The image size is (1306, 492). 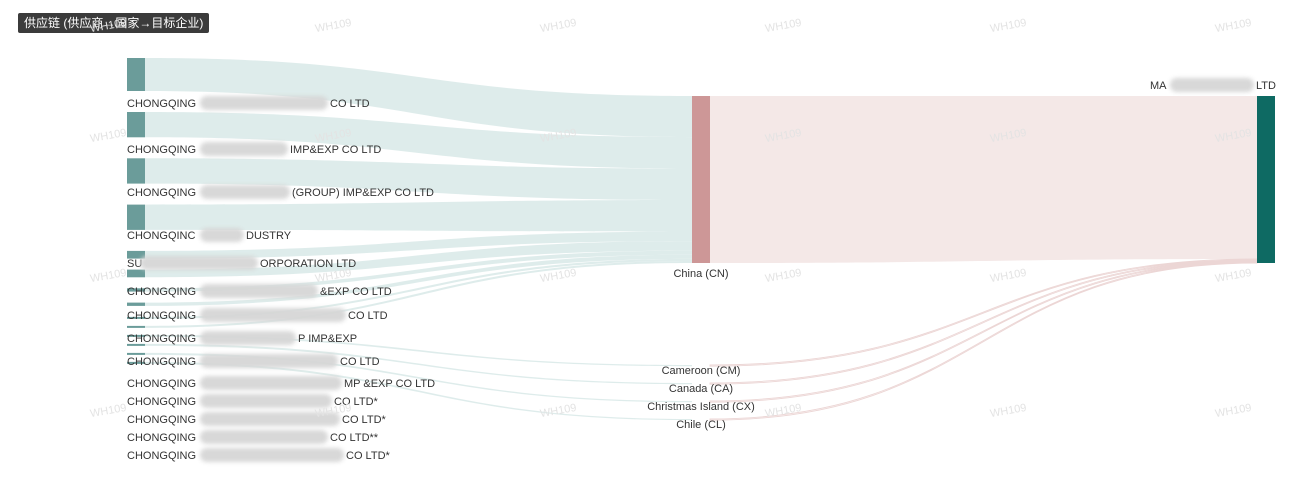 What do you see at coordinates (368, 316) in the screenshot?
I see `supplier-label-end-6: CO LTD` at bounding box center [368, 316].